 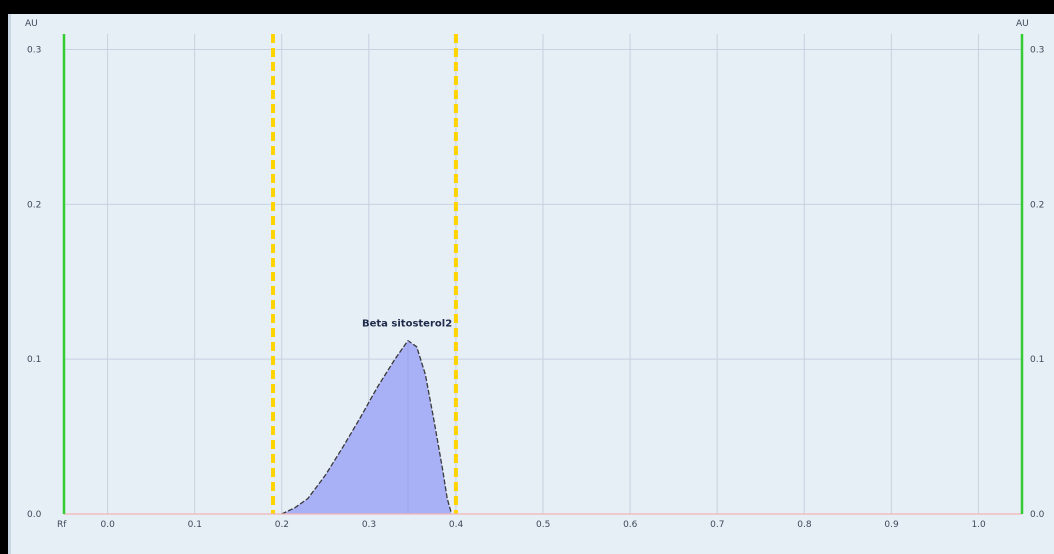 I want to click on x-tick-label-1: 0.1, so click(x=195, y=525).